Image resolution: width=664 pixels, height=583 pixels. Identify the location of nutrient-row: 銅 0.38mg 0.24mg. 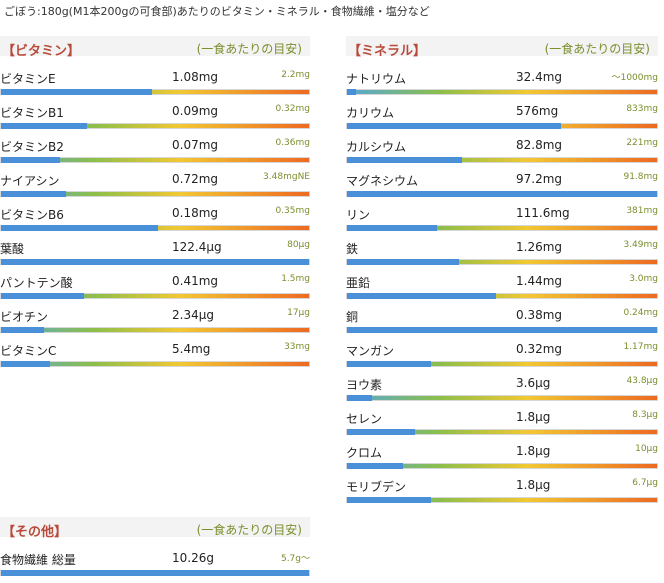
(502, 317).